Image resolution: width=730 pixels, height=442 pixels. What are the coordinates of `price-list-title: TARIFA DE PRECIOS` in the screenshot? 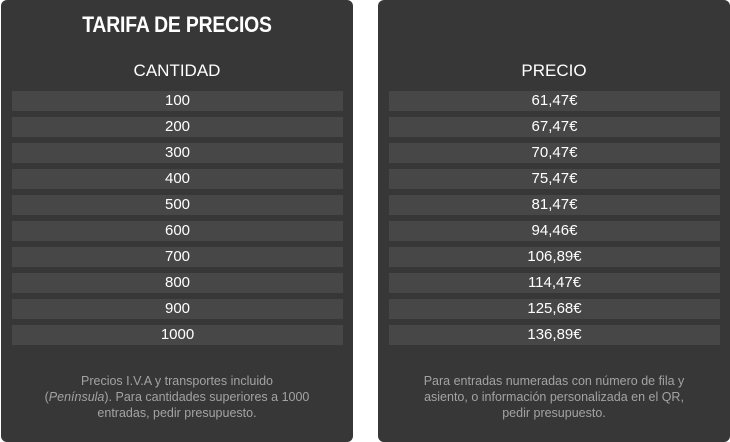 It's located at (177, 24).